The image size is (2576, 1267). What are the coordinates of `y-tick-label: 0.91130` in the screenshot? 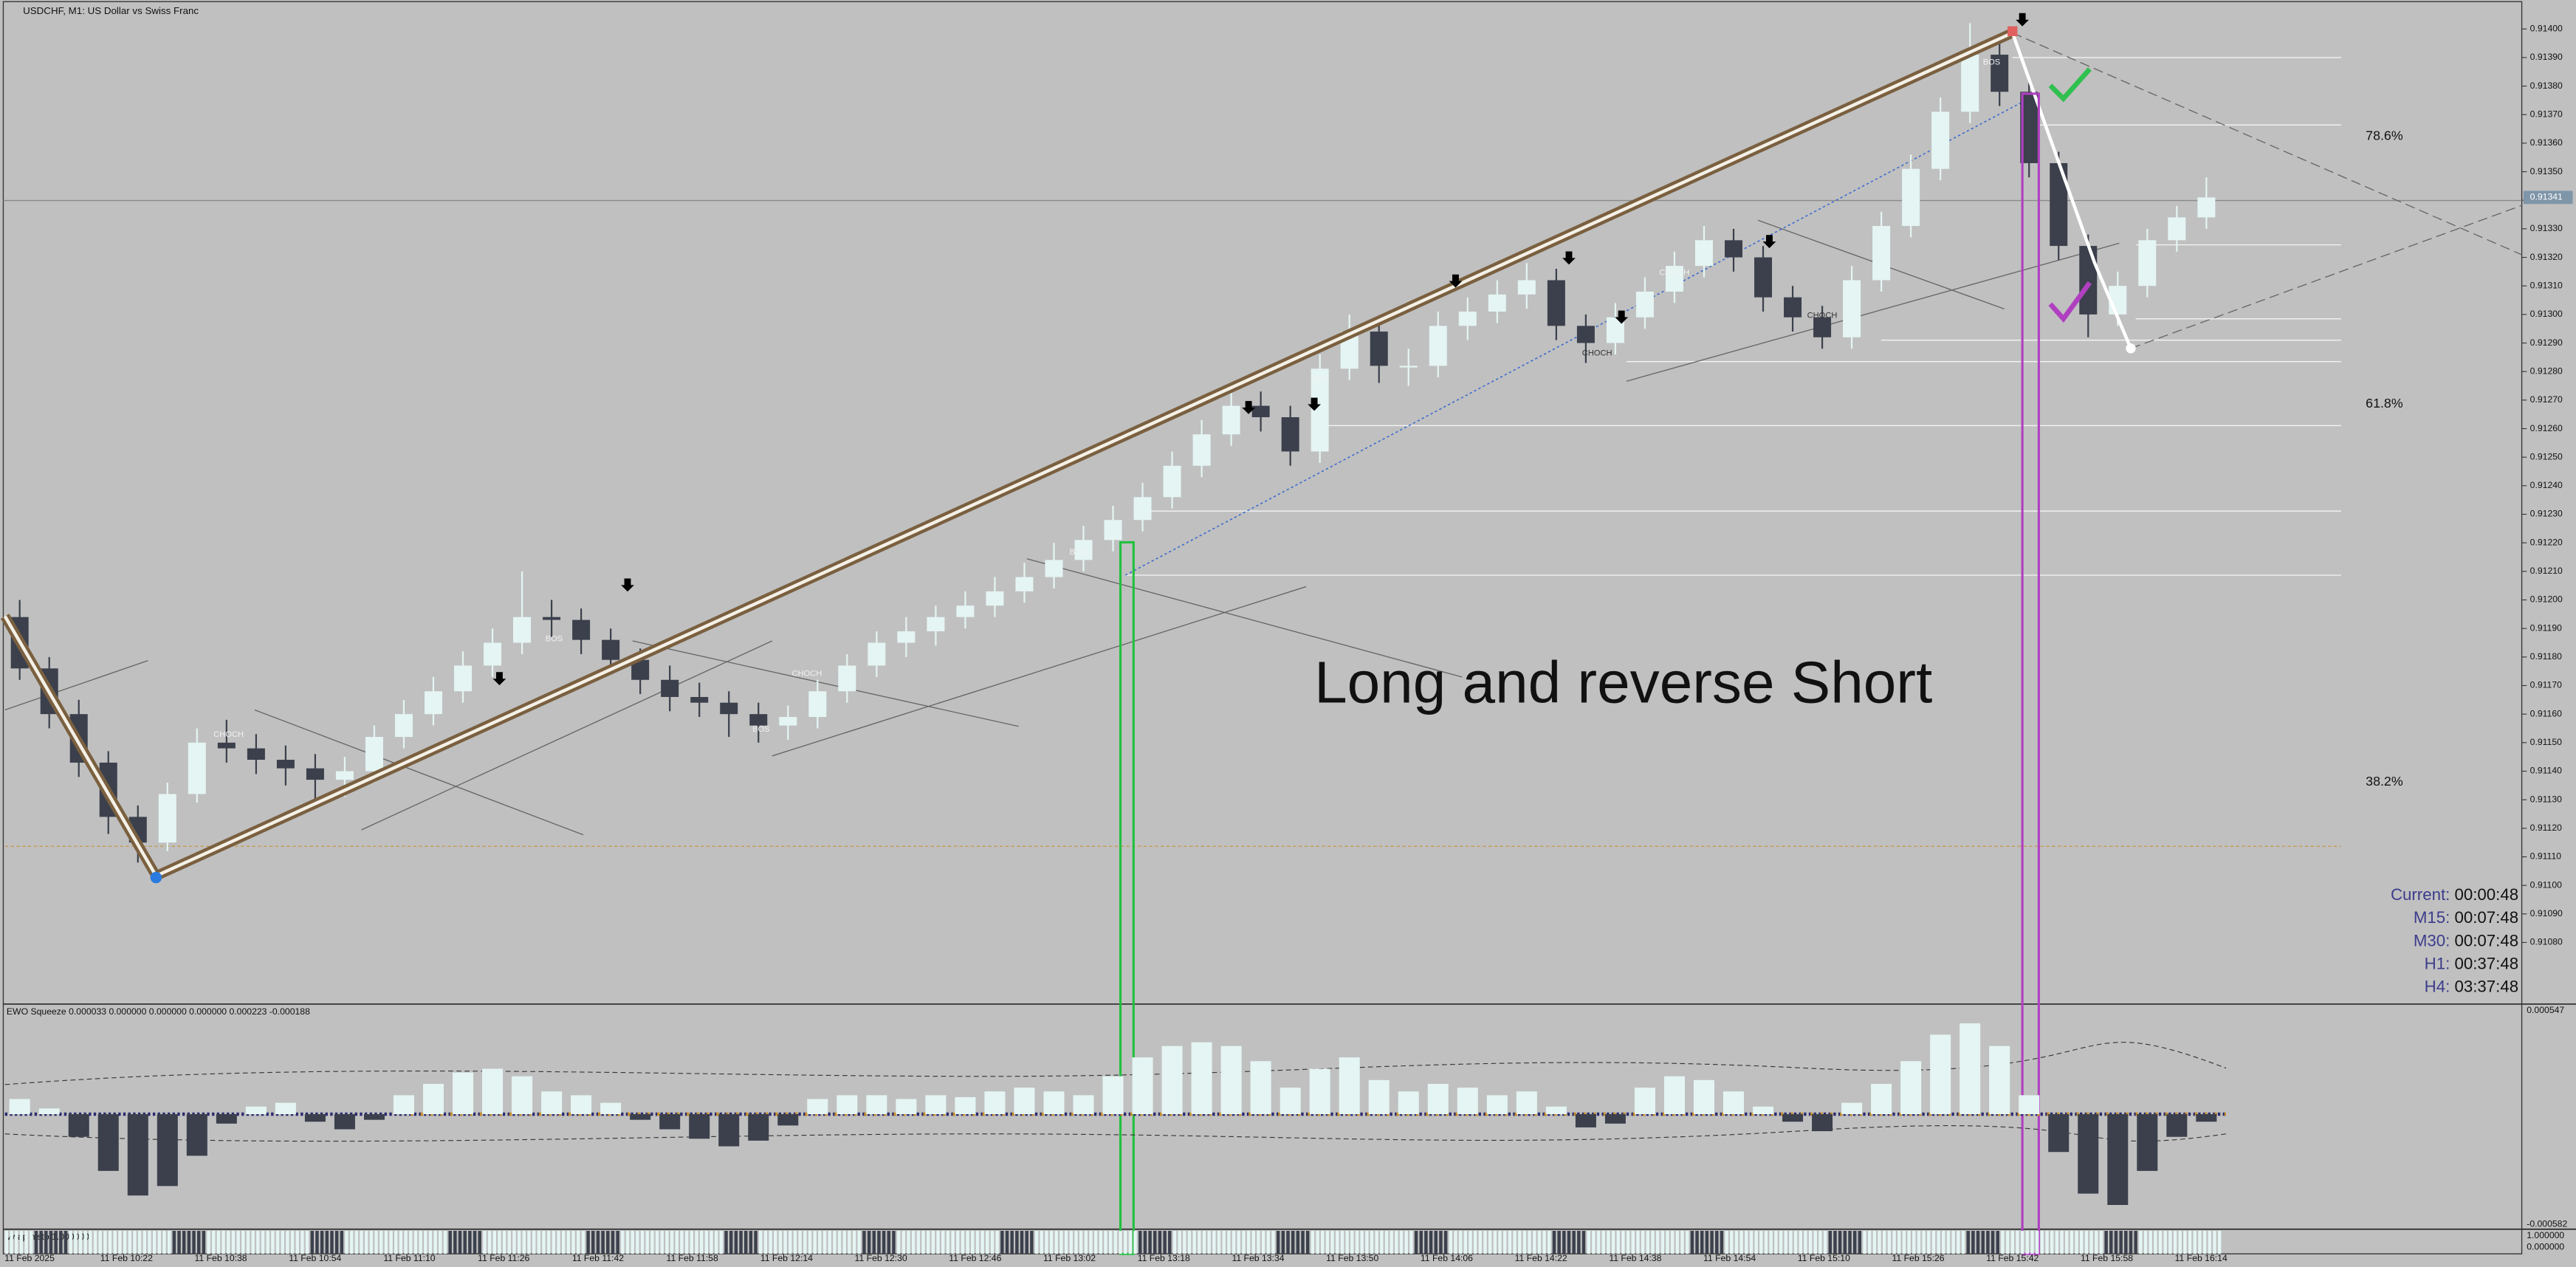 It's located at (2546, 799).